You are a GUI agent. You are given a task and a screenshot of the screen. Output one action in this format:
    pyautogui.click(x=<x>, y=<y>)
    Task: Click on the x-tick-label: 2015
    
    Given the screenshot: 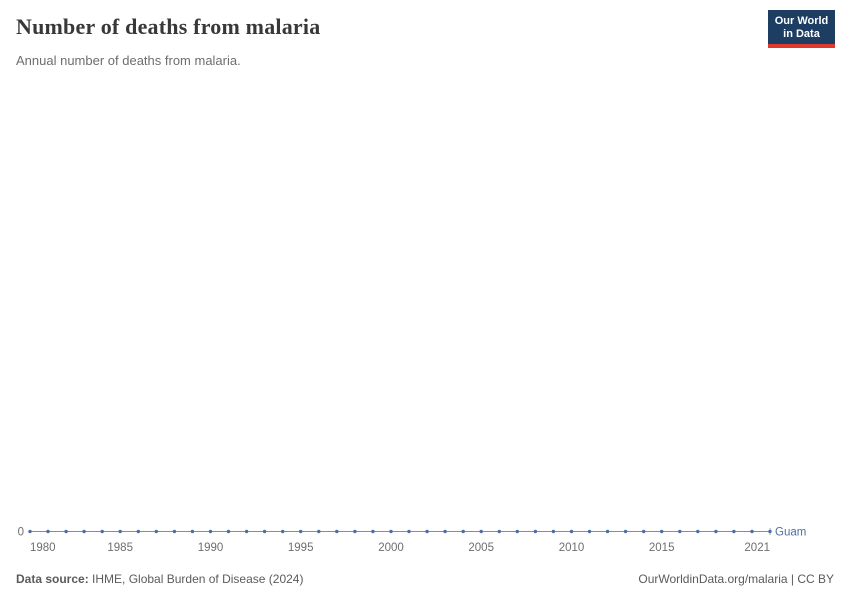 What is the action you would take?
    pyautogui.click(x=662, y=548)
    